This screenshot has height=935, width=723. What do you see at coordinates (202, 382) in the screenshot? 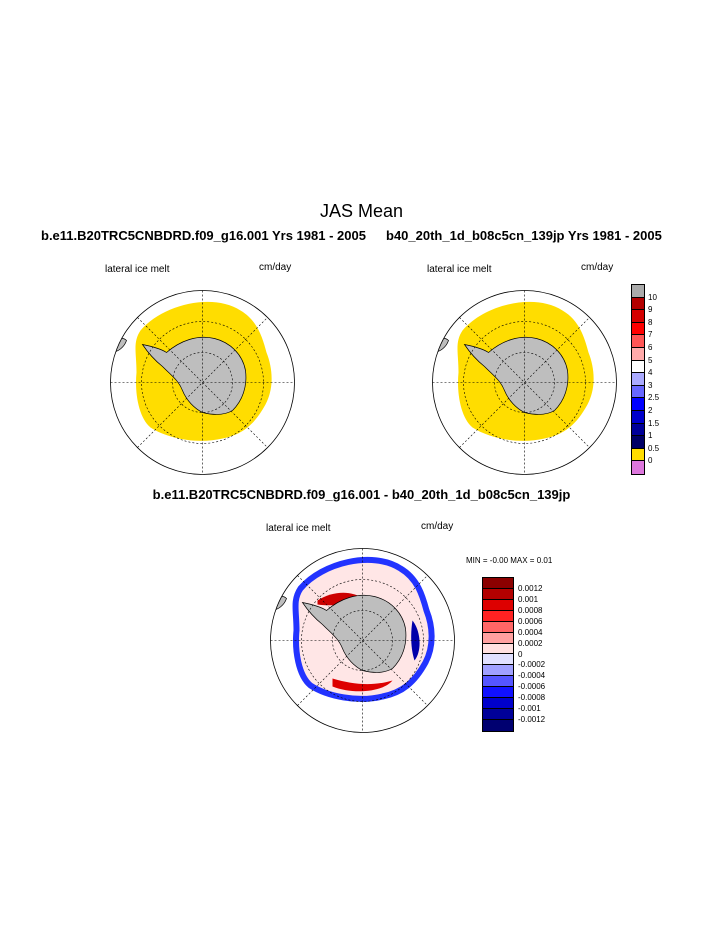
I see `left-polar-map` at bounding box center [202, 382].